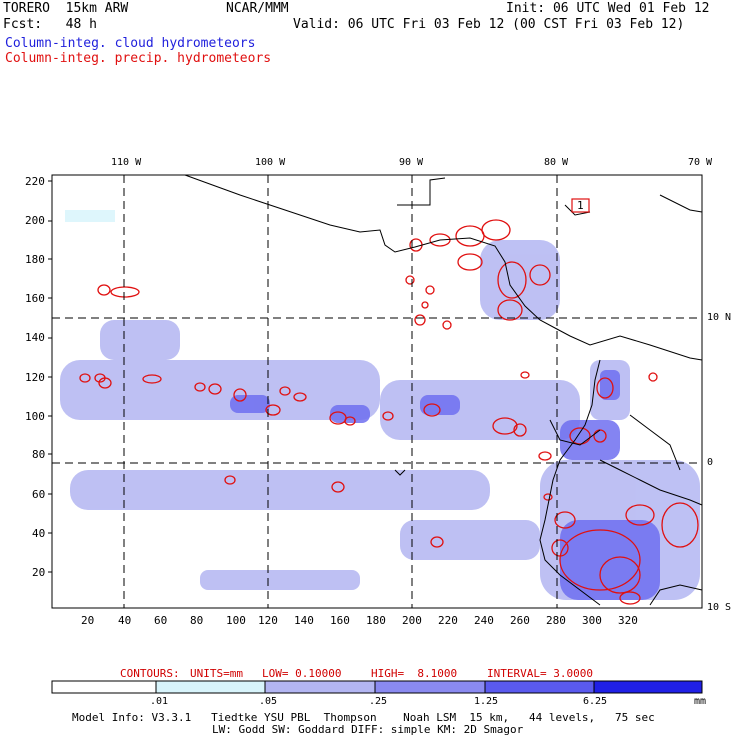 This screenshot has height=740, width=740. Describe the element at coordinates (159, 701) in the screenshot. I see `colorbar-label: .01` at that location.